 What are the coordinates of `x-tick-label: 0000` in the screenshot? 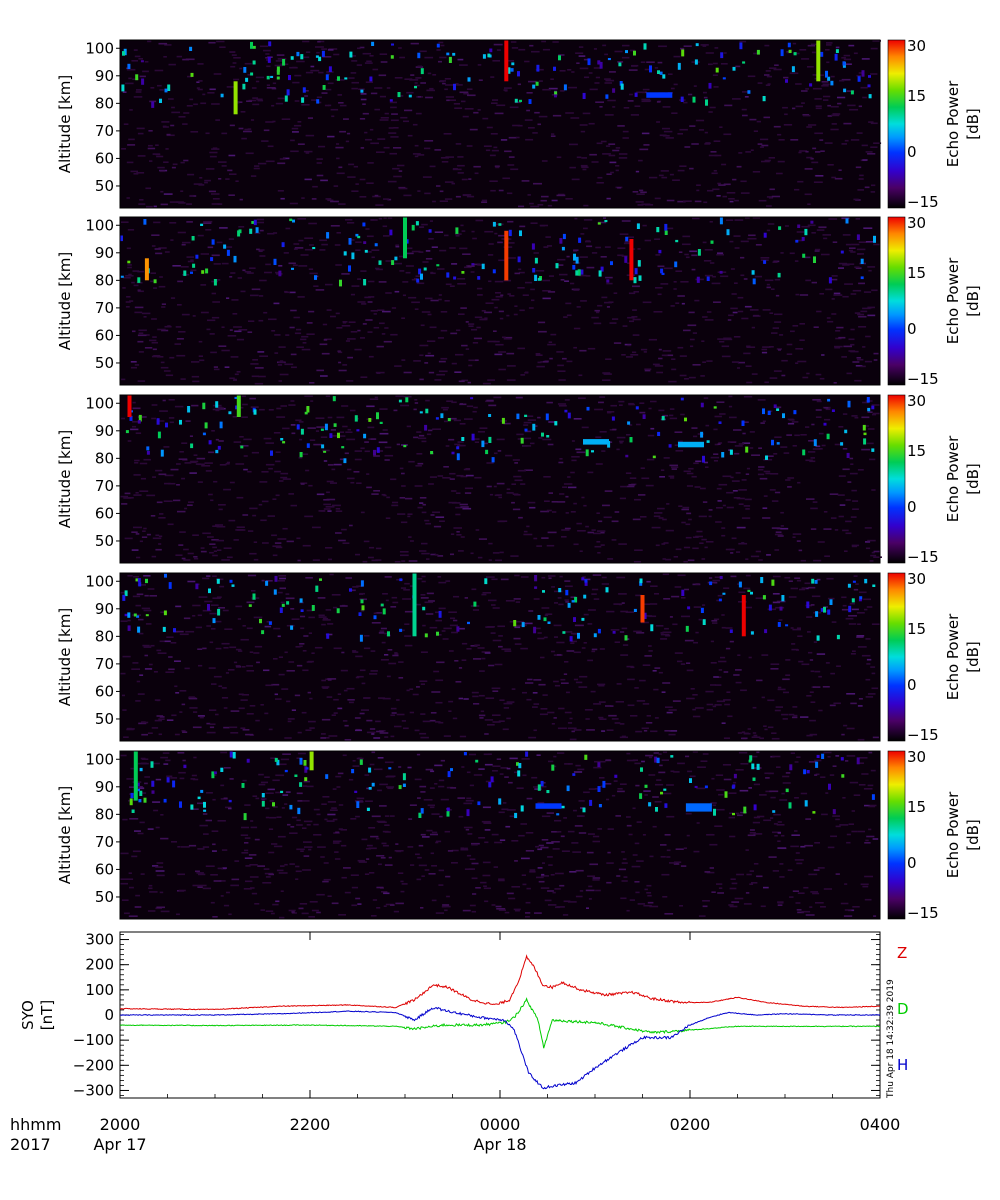 It's located at (500, 1124).